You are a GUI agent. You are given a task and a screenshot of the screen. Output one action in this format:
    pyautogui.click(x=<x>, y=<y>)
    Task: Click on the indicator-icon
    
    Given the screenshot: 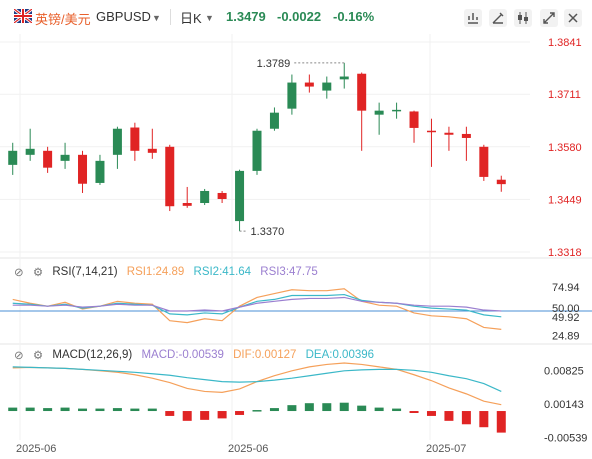 What is the action you would take?
    pyautogui.click(x=473, y=18)
    